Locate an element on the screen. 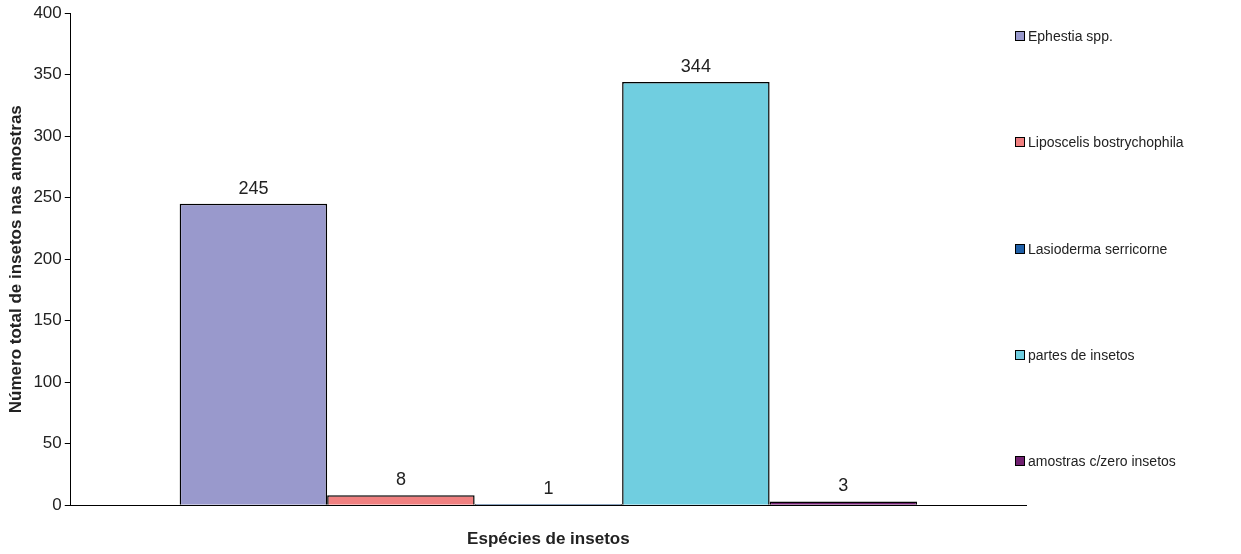 The width and height of the screenshot is (1241, 554). y-tick-label: 250 is located at coordinates (47, 197).